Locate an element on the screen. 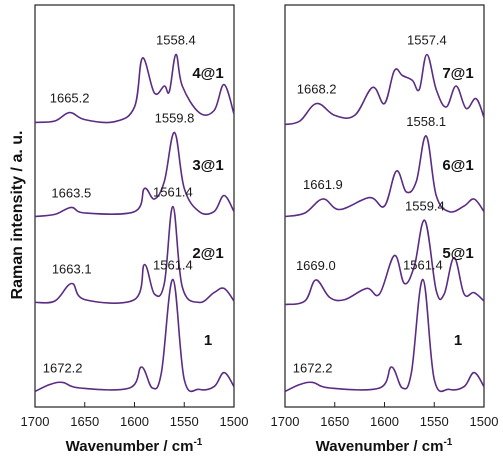 The image size is (503, 462). peak-label: 1668.2 is located at coordinates (317, 89).